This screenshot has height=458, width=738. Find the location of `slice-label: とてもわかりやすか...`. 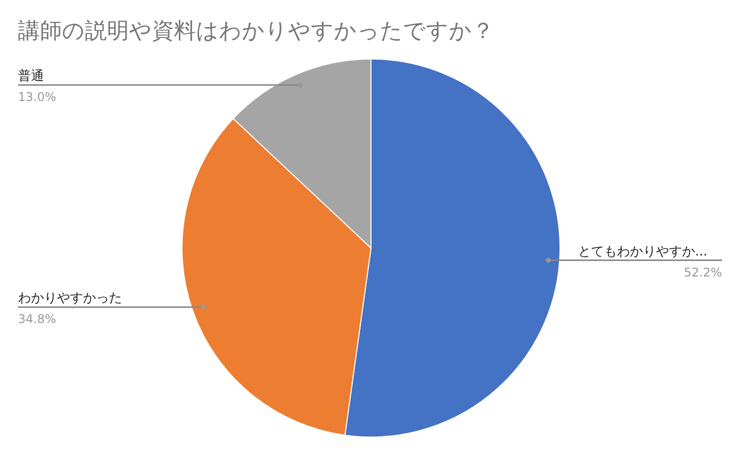

slice-label: とてもわかりやすか... is located at coordinates (643, 252).